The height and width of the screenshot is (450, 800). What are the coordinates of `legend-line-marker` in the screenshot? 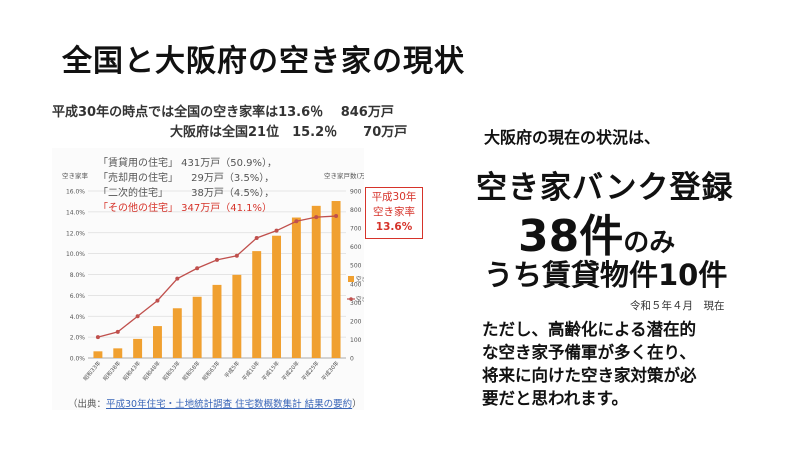 It's located at (351, 299).